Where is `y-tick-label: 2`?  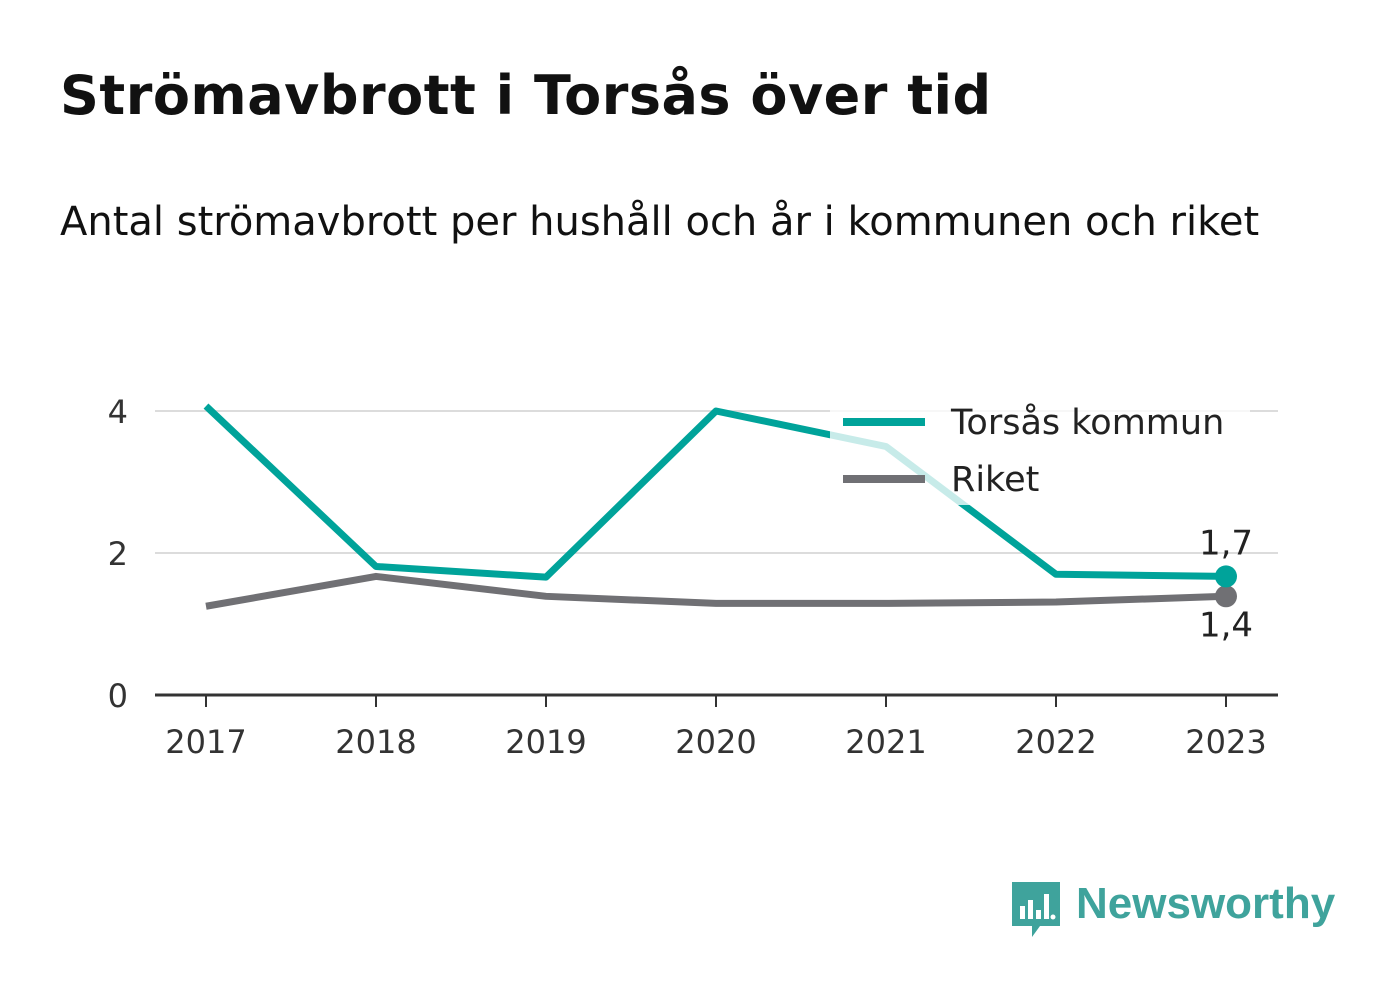 y-tick-label: 2 is located at coordinates (118, 554).